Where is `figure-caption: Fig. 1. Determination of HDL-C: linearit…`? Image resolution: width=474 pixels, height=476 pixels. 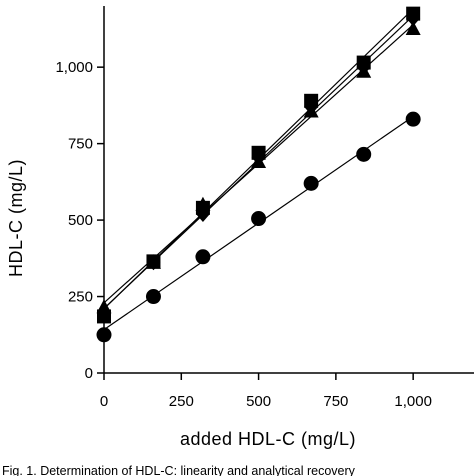 figure-caption: Fig. 1. Determination of HDL-C: linearit… is located at coordinates (179, 470).